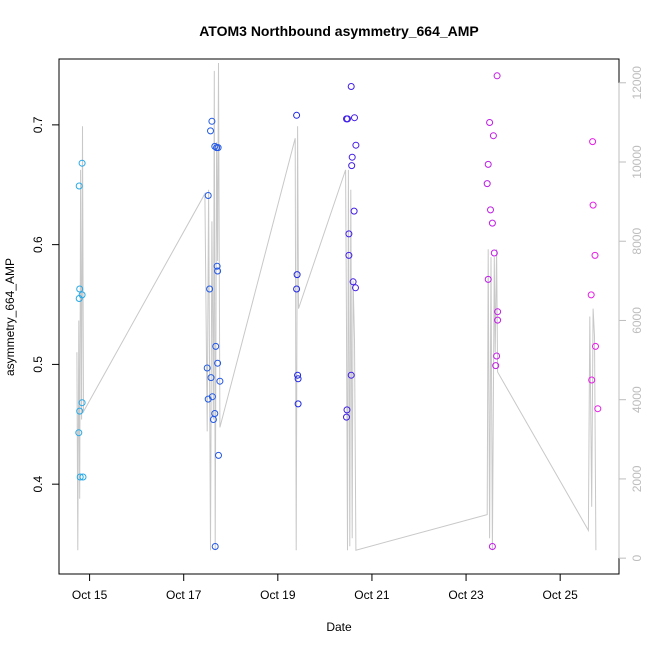  What do you see at coordinates (372, 595) in the screenshot?
I see `x-tick-label: Oct 21` at bounding box center [372, 595].